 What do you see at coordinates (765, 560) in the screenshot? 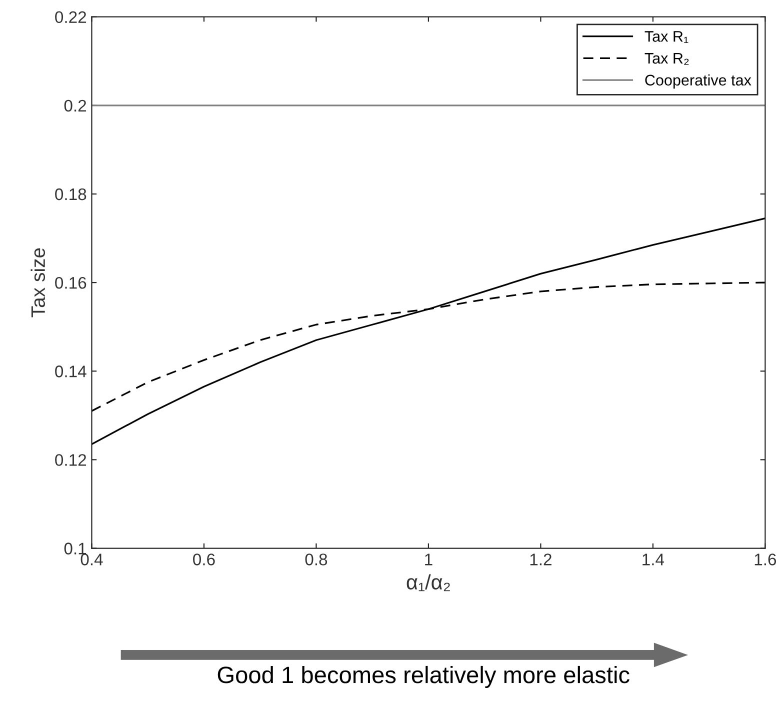
I see `x-tick-label: 1.6` at bounding box center [765, 560].